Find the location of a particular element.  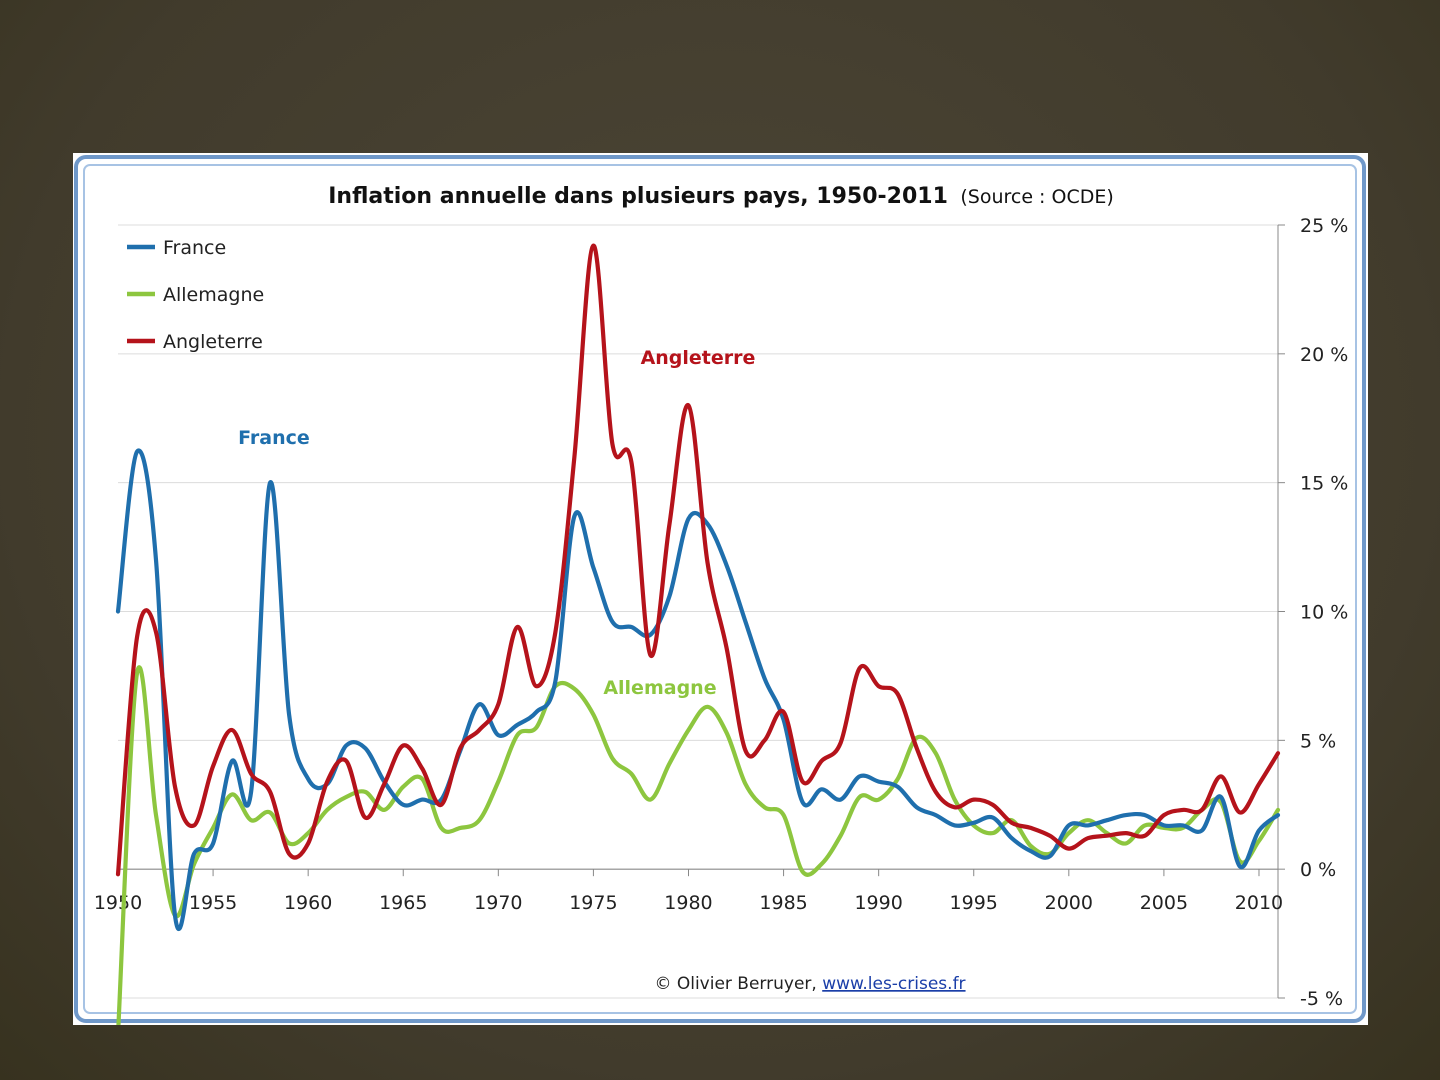

legend: France Allemagne Angleterre is located at coordinates (195, 295).